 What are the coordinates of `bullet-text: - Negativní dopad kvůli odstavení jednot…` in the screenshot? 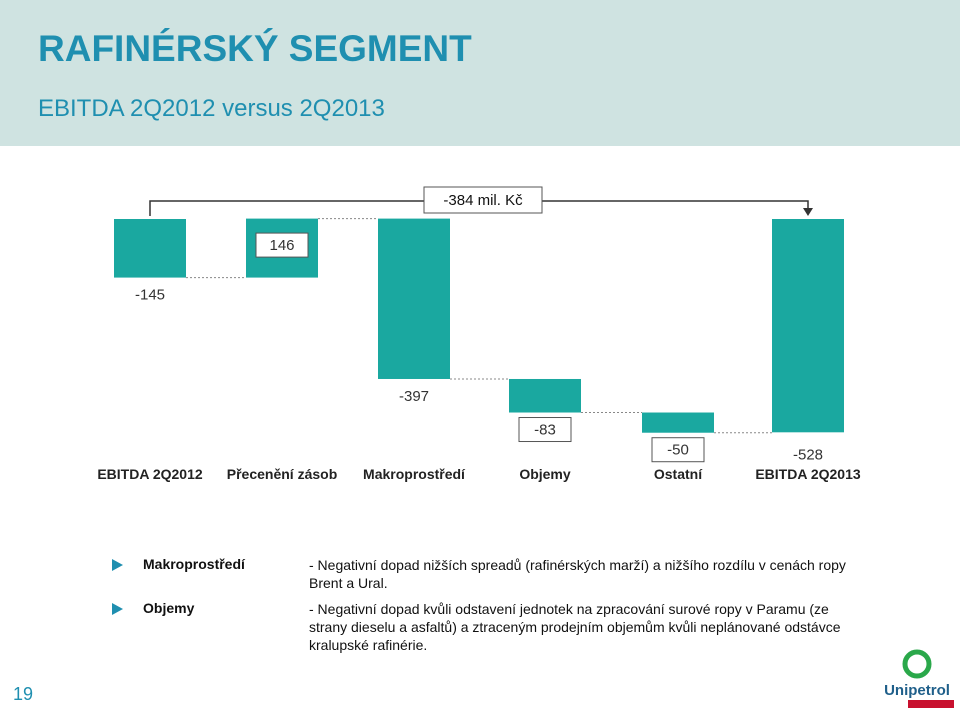 It's located at (575, 627).